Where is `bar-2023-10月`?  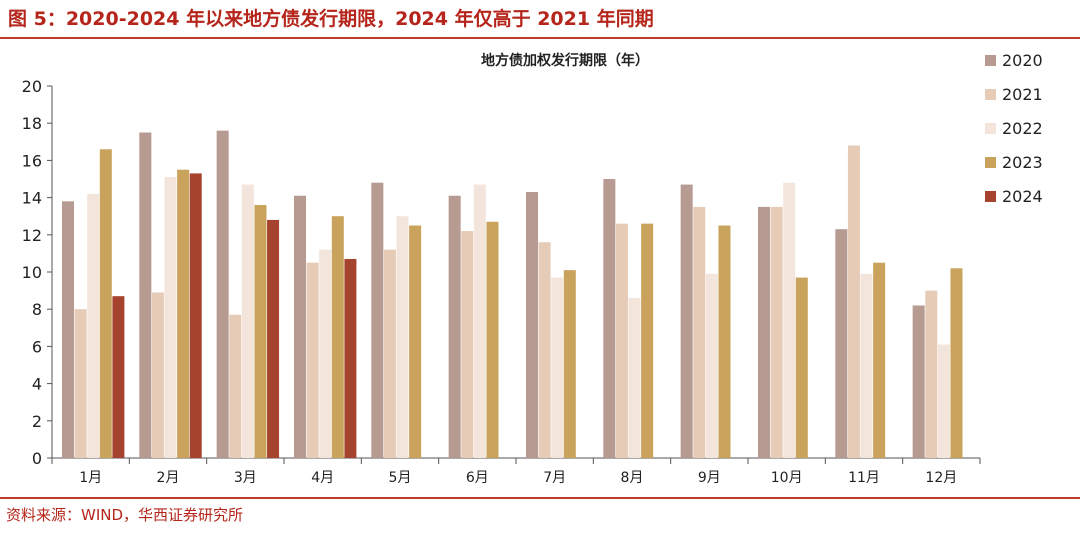 bar-2023-10月 is located at coordinates (801, 367).